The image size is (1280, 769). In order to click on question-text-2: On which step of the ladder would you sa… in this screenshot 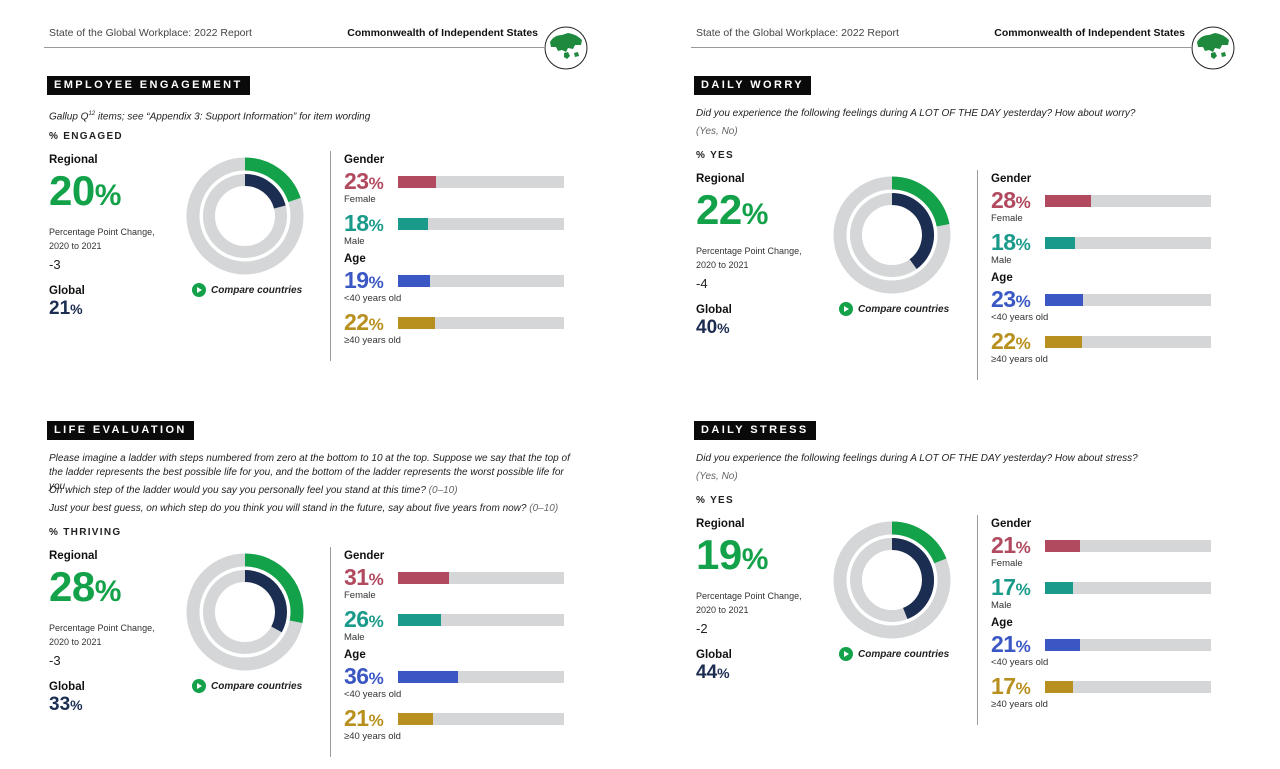, I will do `click(253, 490)`.